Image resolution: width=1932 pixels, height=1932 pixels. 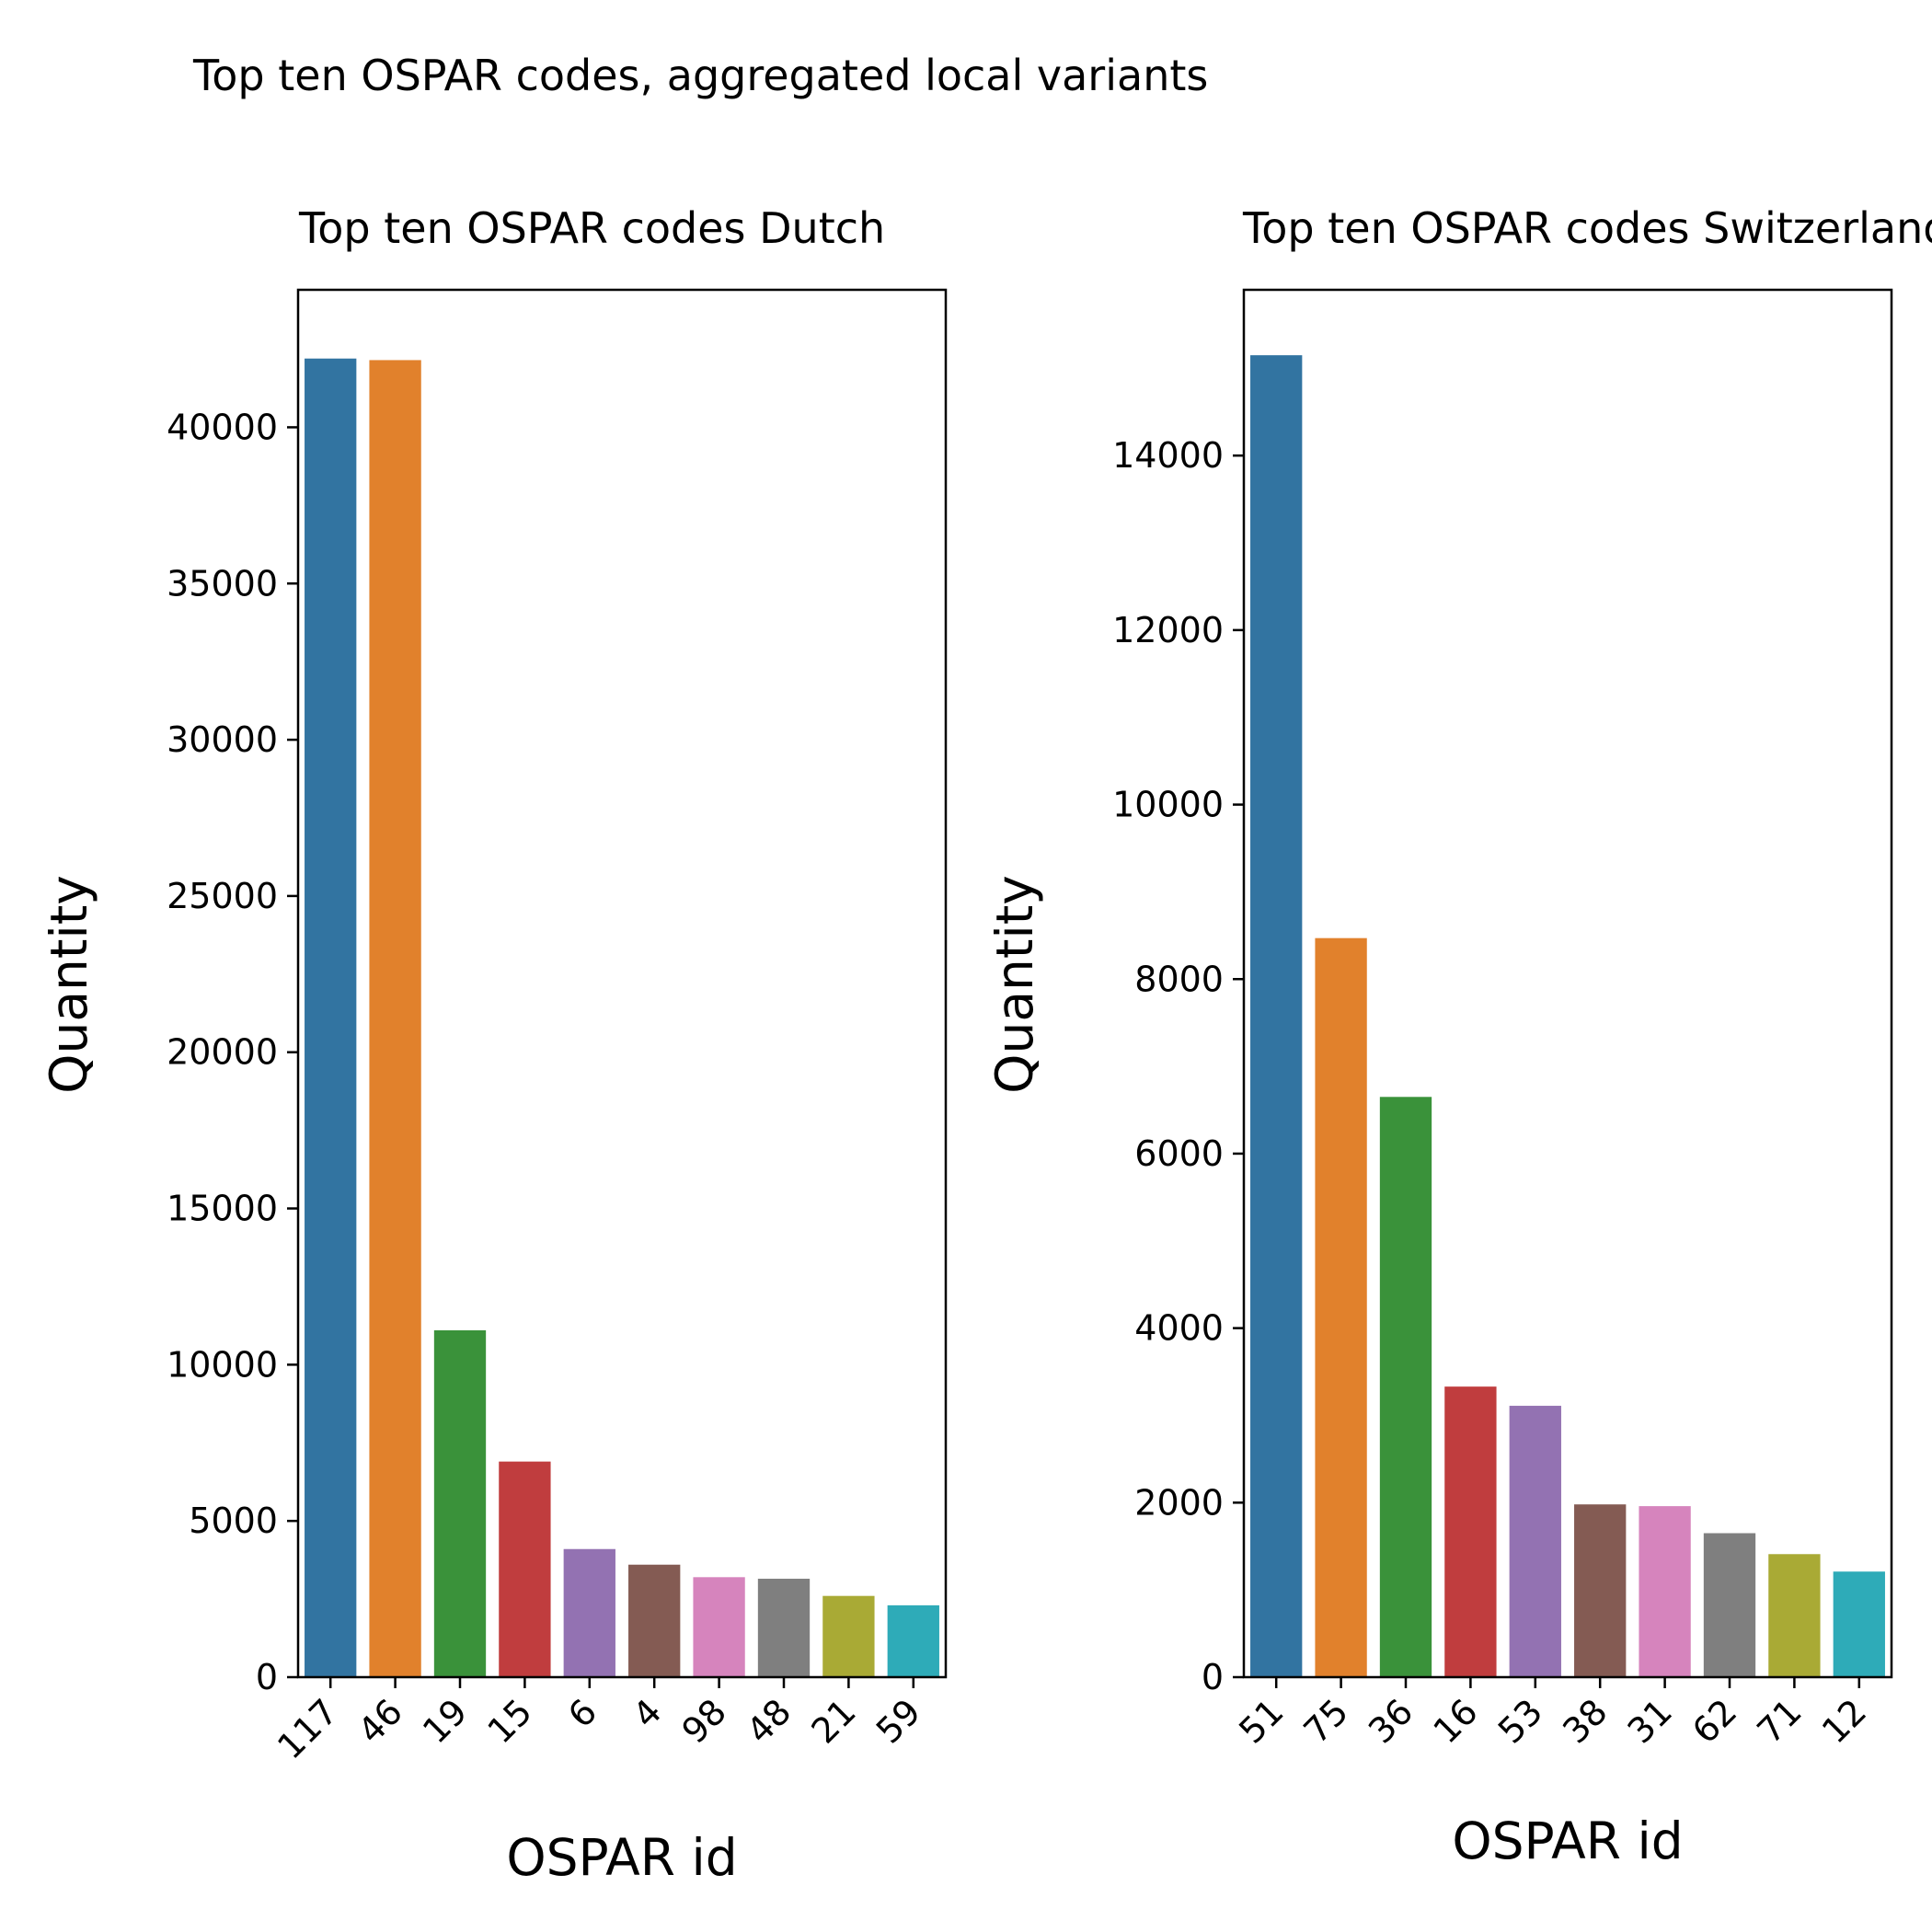 I want to click on x-tick-label: 38, so click(x=1585, y=1721).